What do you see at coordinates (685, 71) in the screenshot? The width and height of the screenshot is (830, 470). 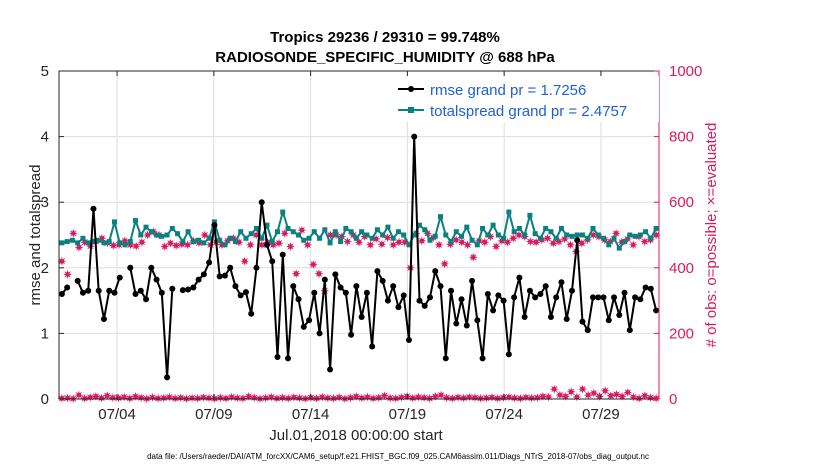 I see `y-right-tick-label: 1000` at bounding box center [685, 71].